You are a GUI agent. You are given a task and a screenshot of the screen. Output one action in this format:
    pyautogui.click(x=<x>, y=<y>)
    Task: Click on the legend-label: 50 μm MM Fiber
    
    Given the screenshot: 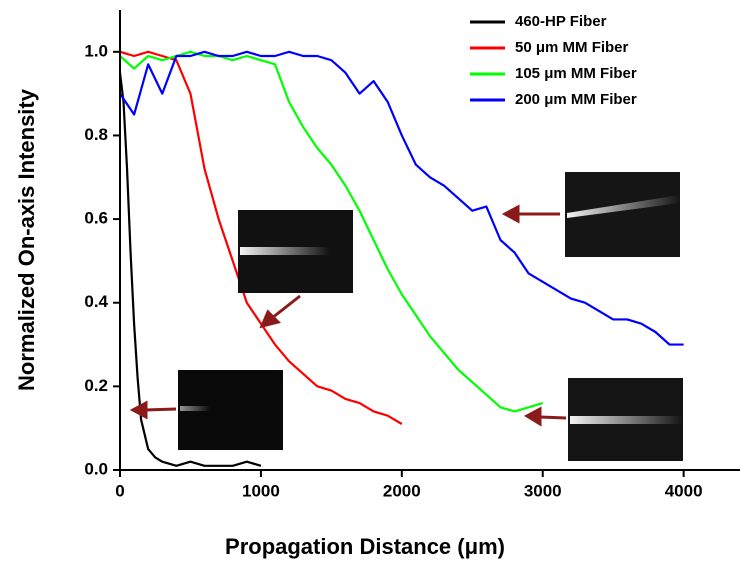 What is the action you would take?
    pyautogui.click(x=572, y=47)
    